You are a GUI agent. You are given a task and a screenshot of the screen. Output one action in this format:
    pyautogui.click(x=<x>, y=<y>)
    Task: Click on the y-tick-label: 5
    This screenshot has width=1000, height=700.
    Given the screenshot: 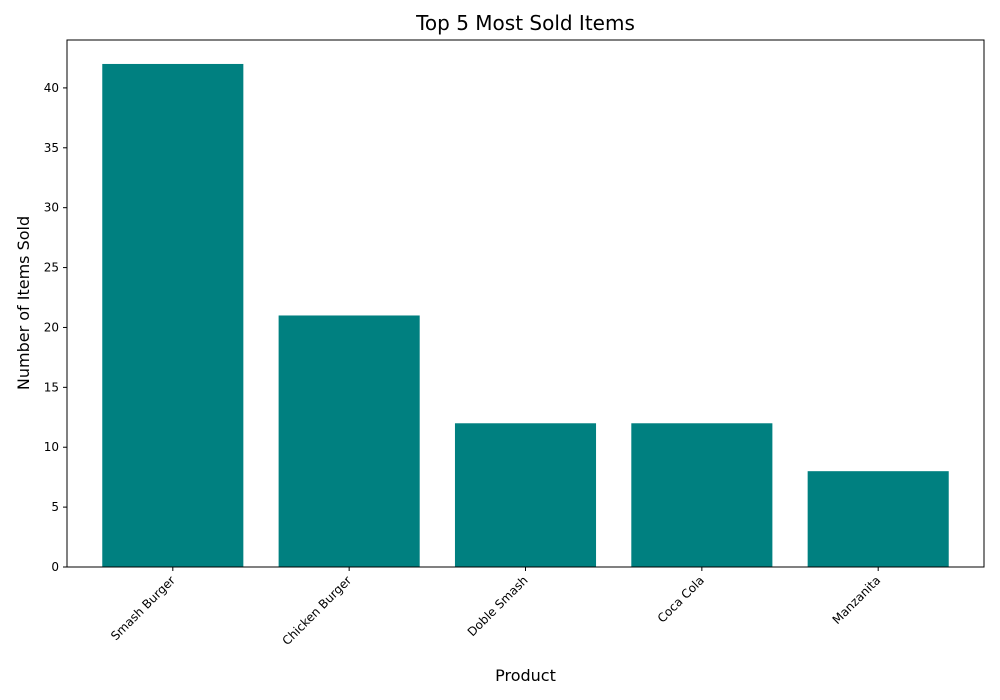 What is the action you would take?
    pyautogui.click(x=55, y=507)
    